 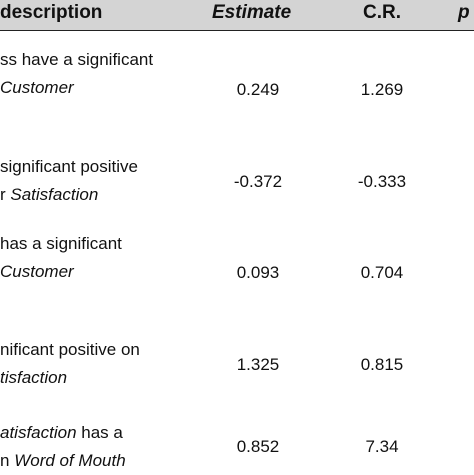 I want to click on row-2-line2-prefix: r, so click(x=5, y=194).